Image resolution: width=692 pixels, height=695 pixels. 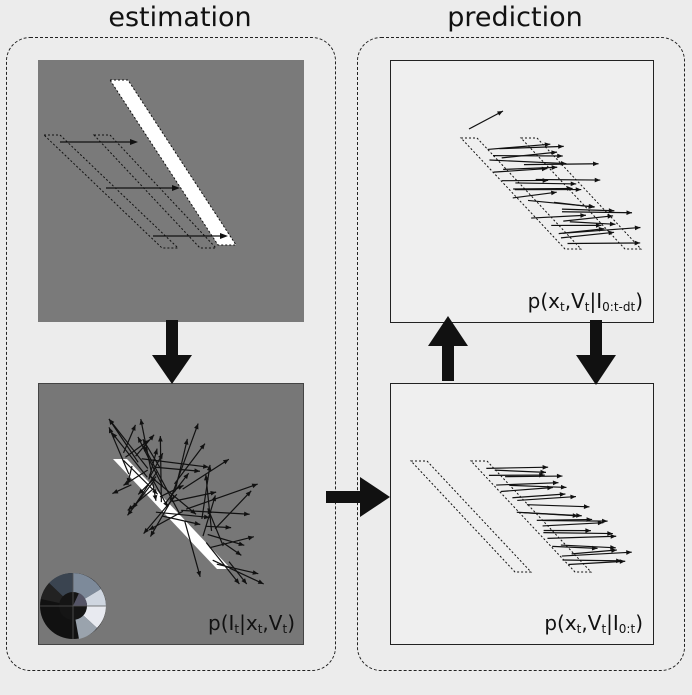 What do you see at coordinates (173, 162) in the screenshot?
I see `bar-stimulus` at bounding box center [173, 162].